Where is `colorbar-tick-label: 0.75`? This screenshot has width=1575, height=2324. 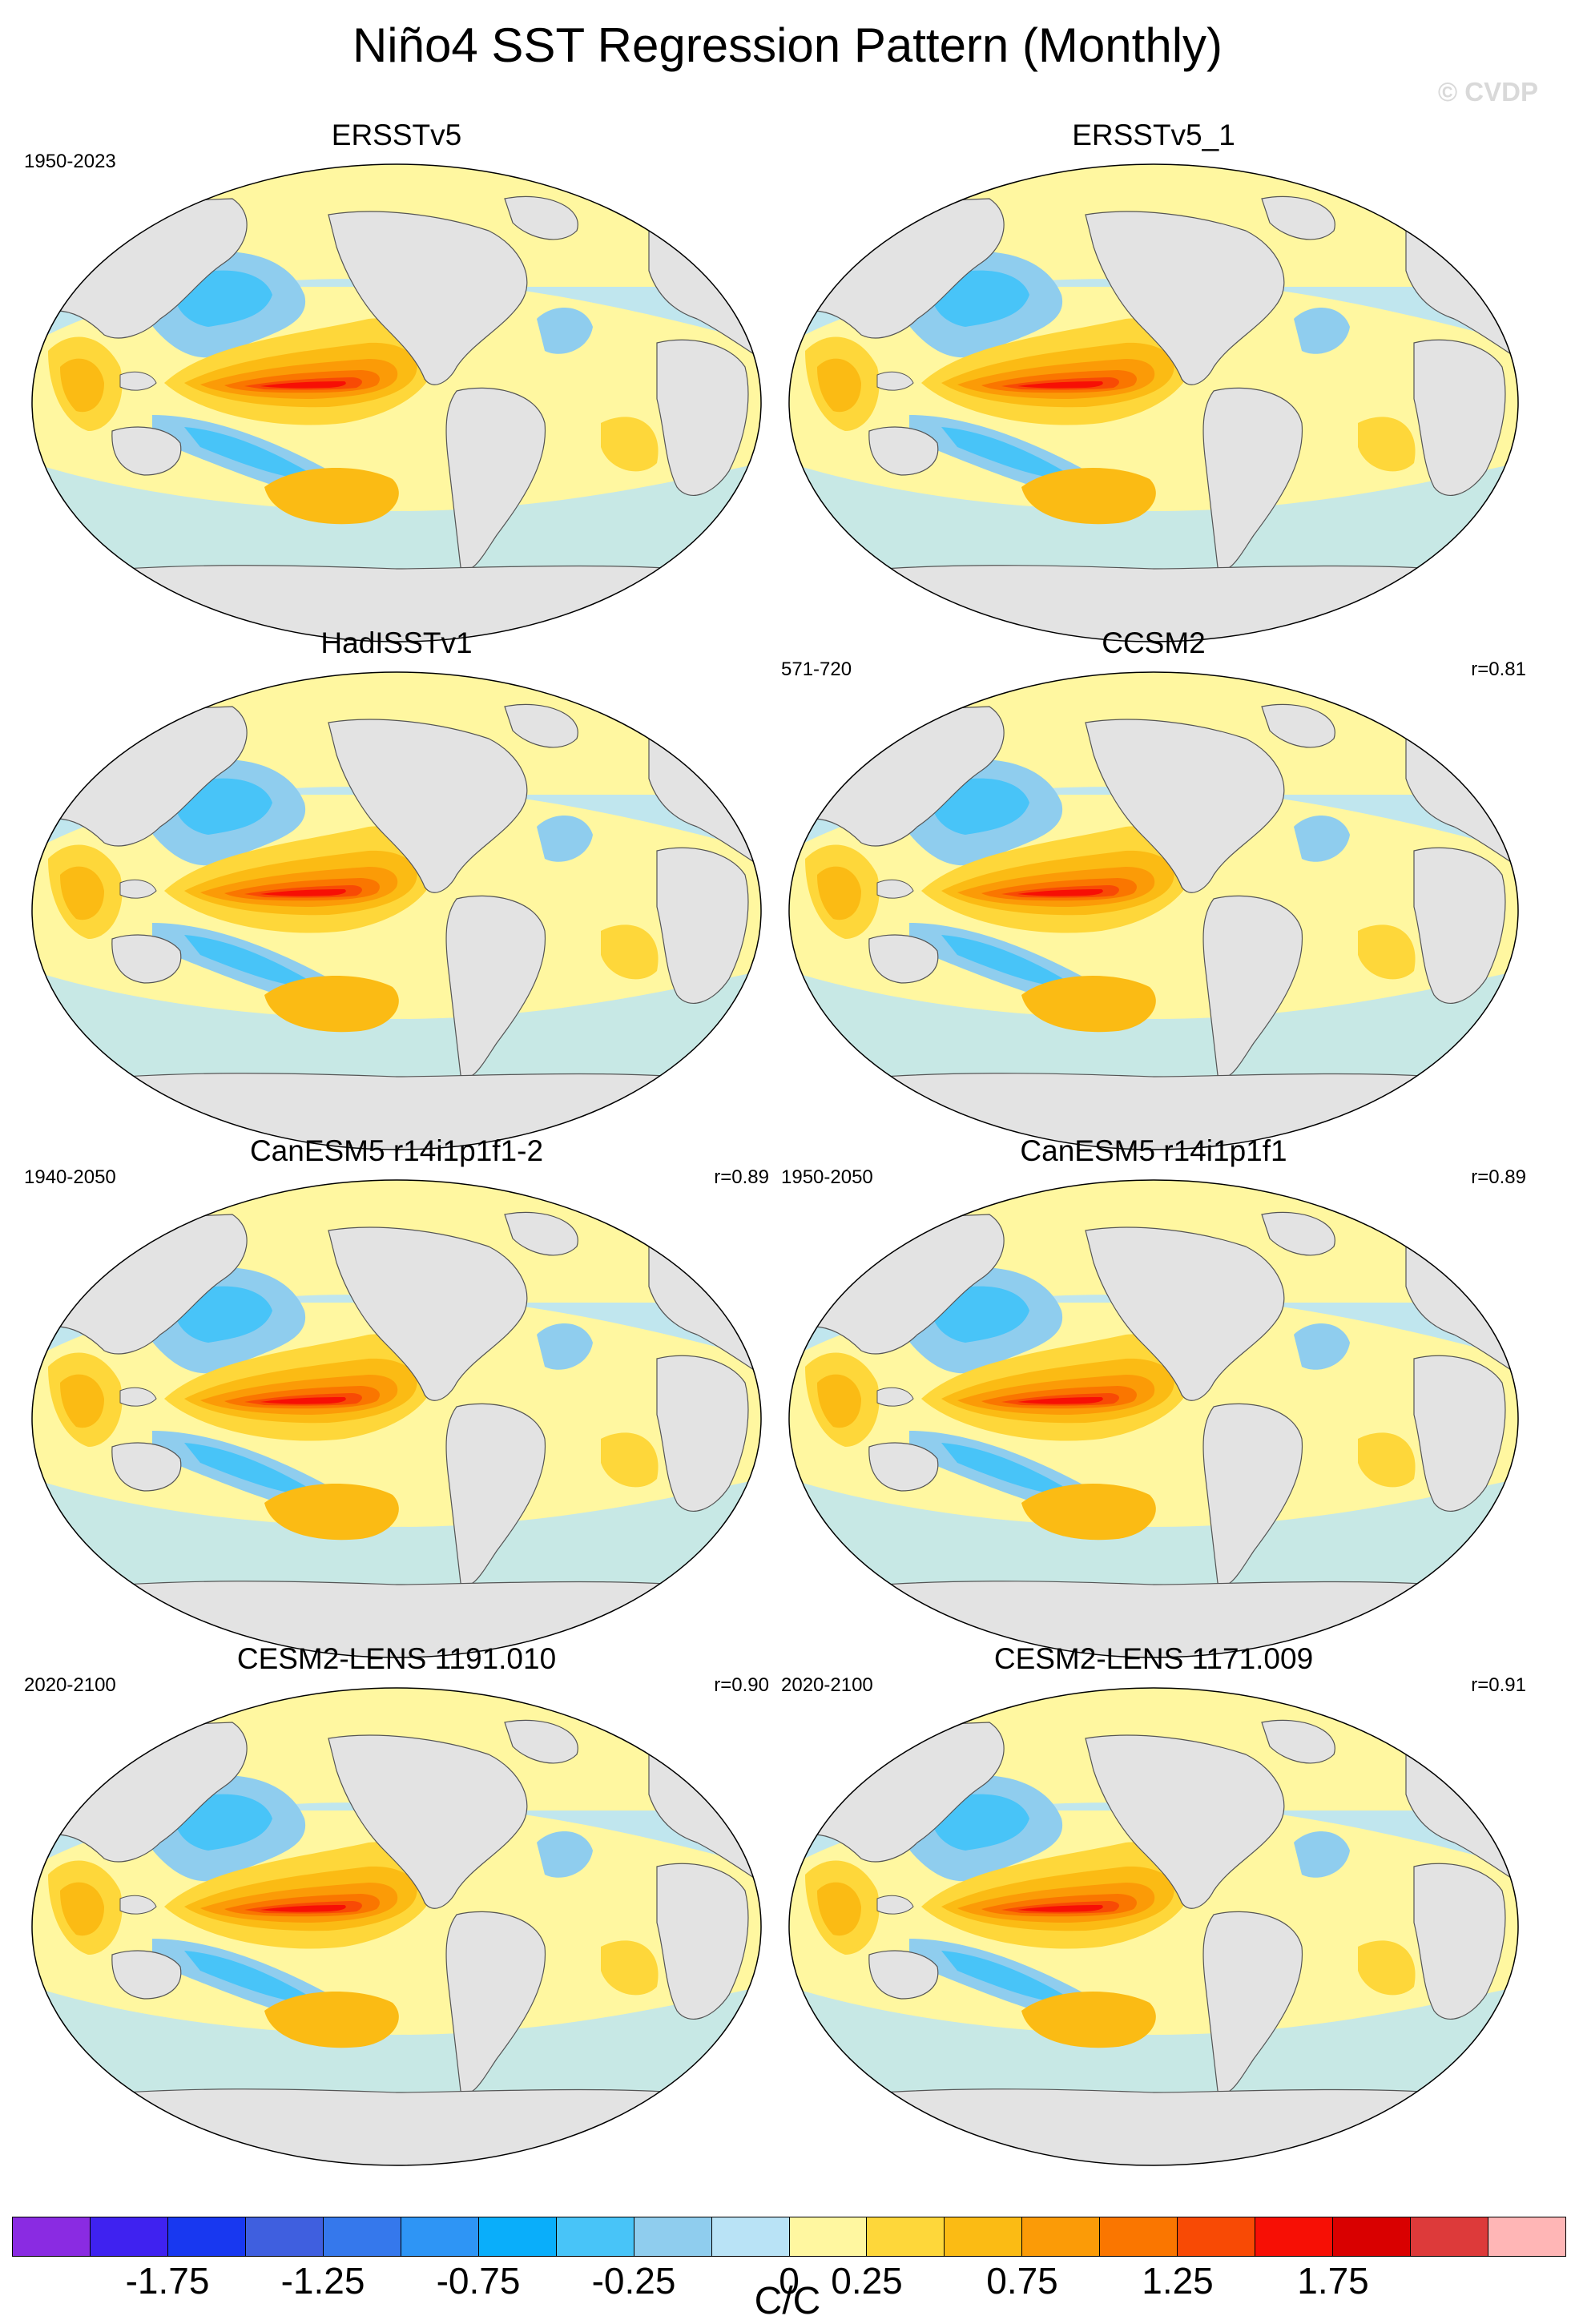 colorbar-tick-label: 0.75 is located at coordinates (1022, 2281).